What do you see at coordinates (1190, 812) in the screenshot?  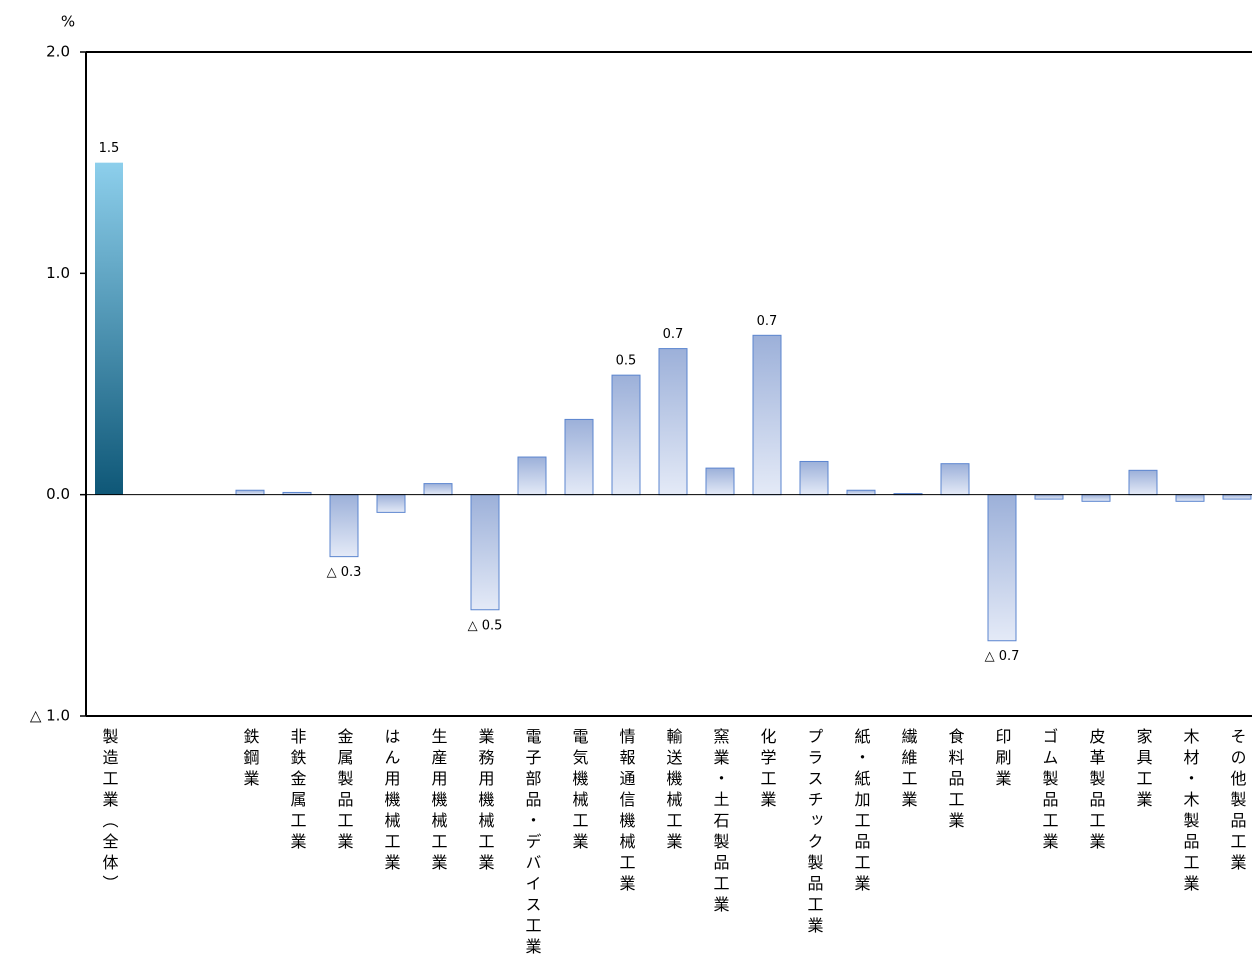 I see `x-tick-label: 木材・木製品工業` at bounding box center [1190, 812].